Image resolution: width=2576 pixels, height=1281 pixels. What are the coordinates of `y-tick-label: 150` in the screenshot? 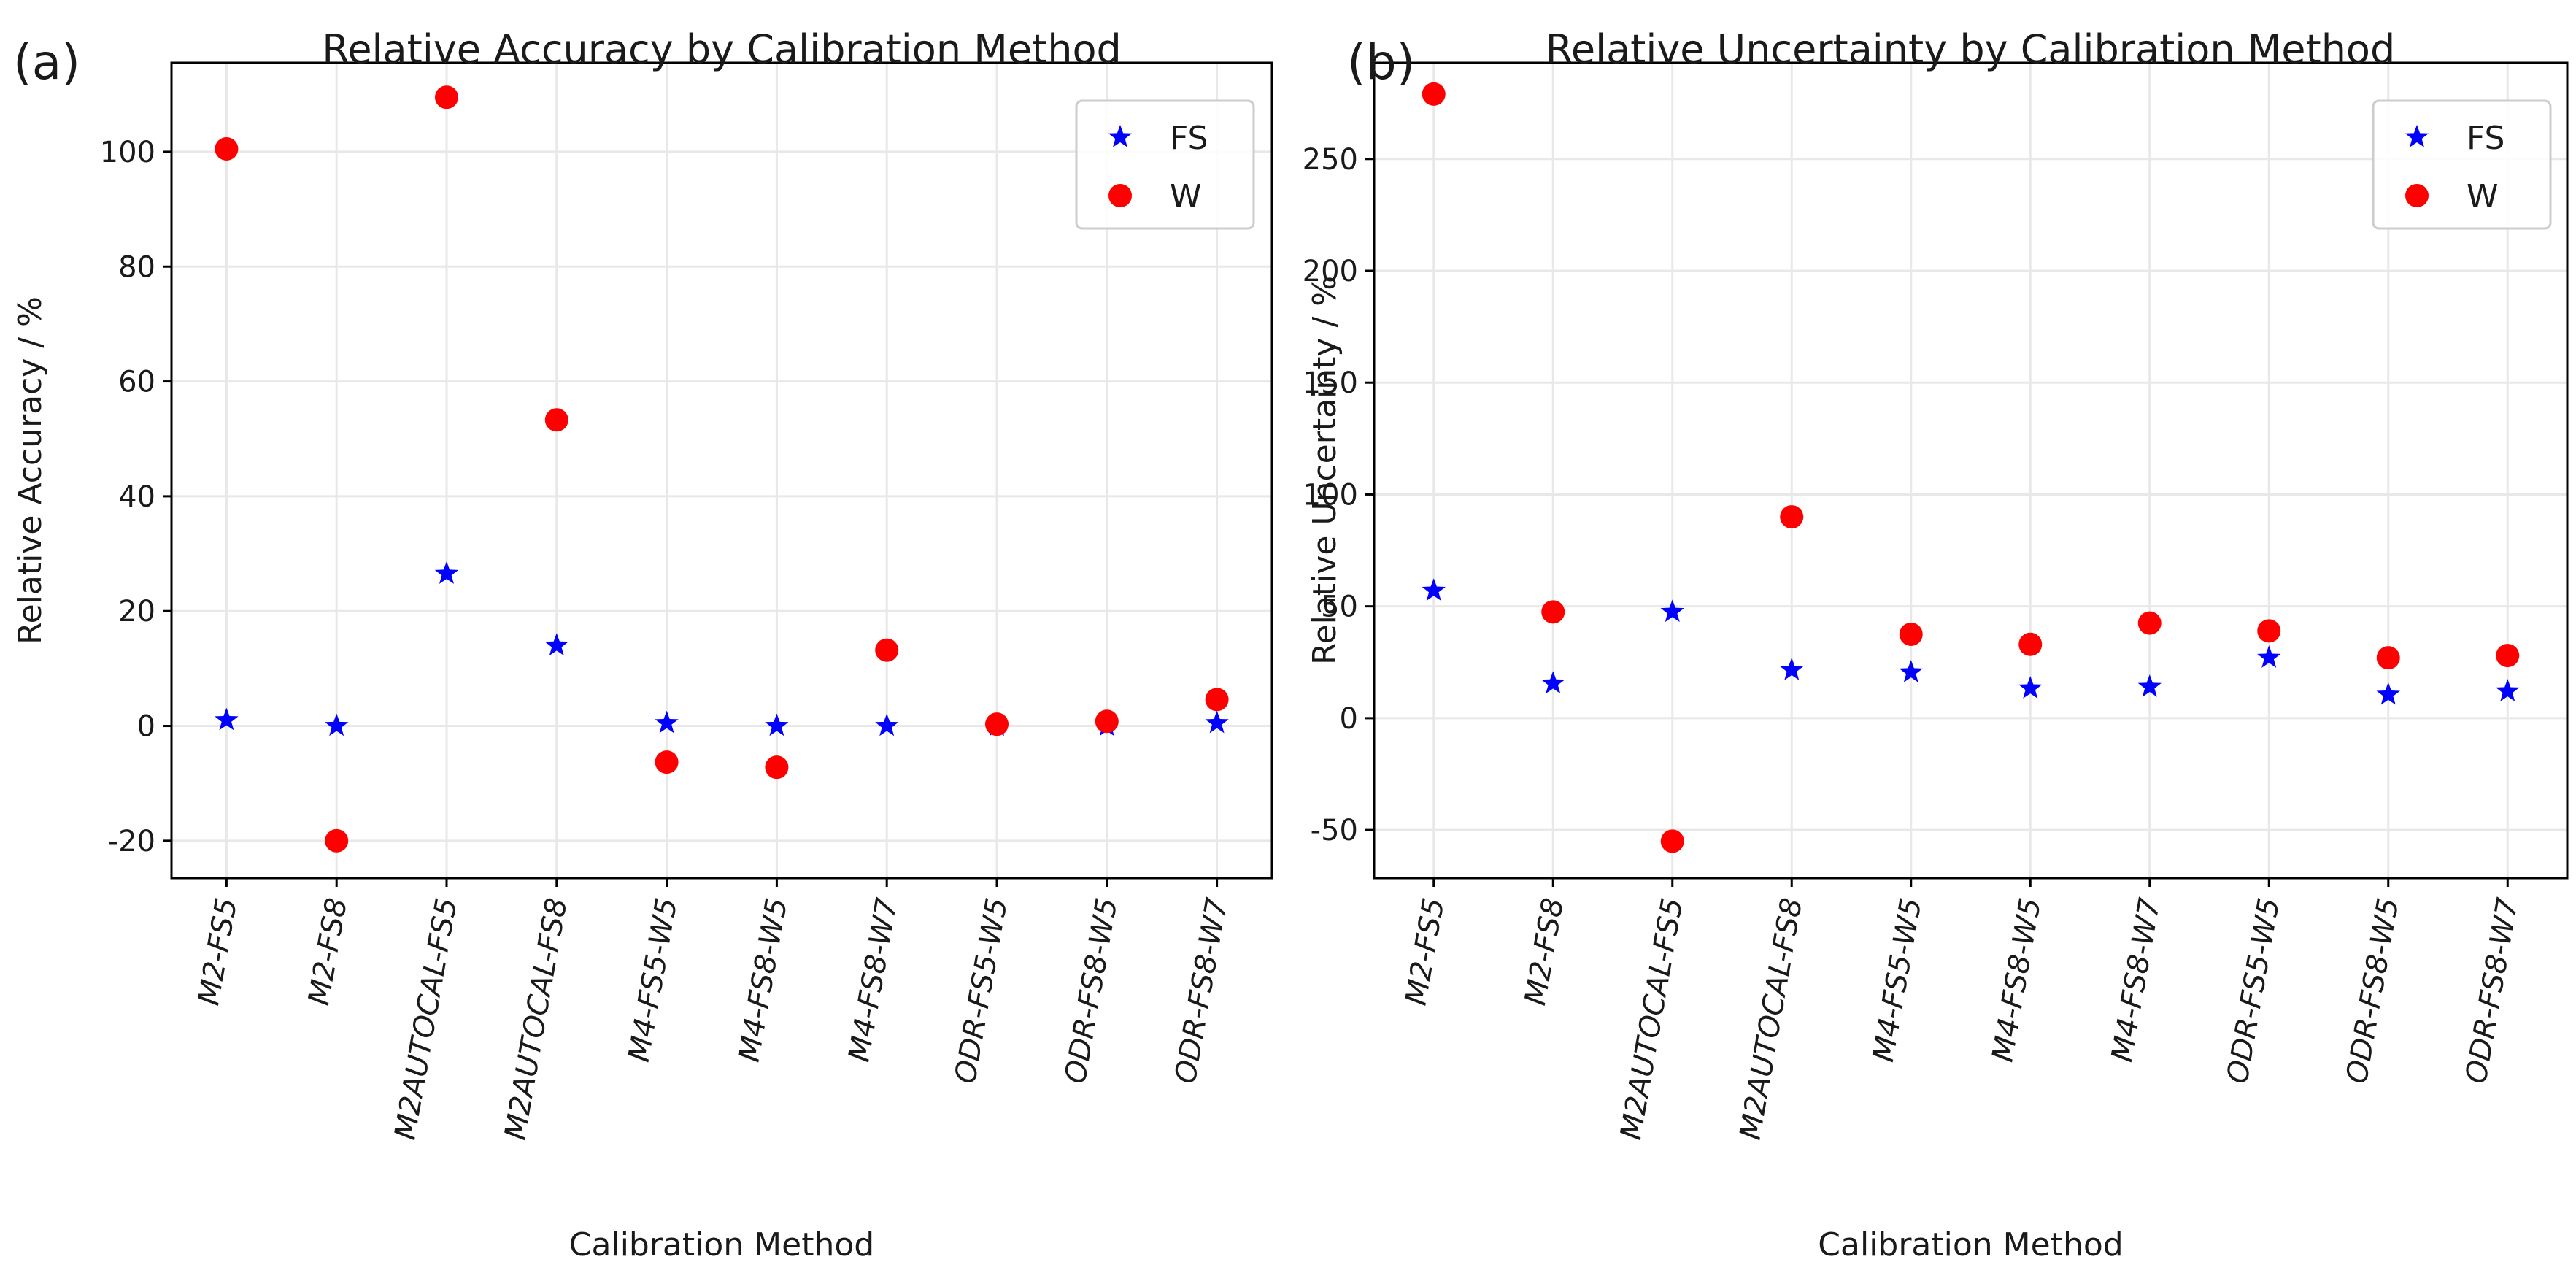 It's located at (1330, 383).